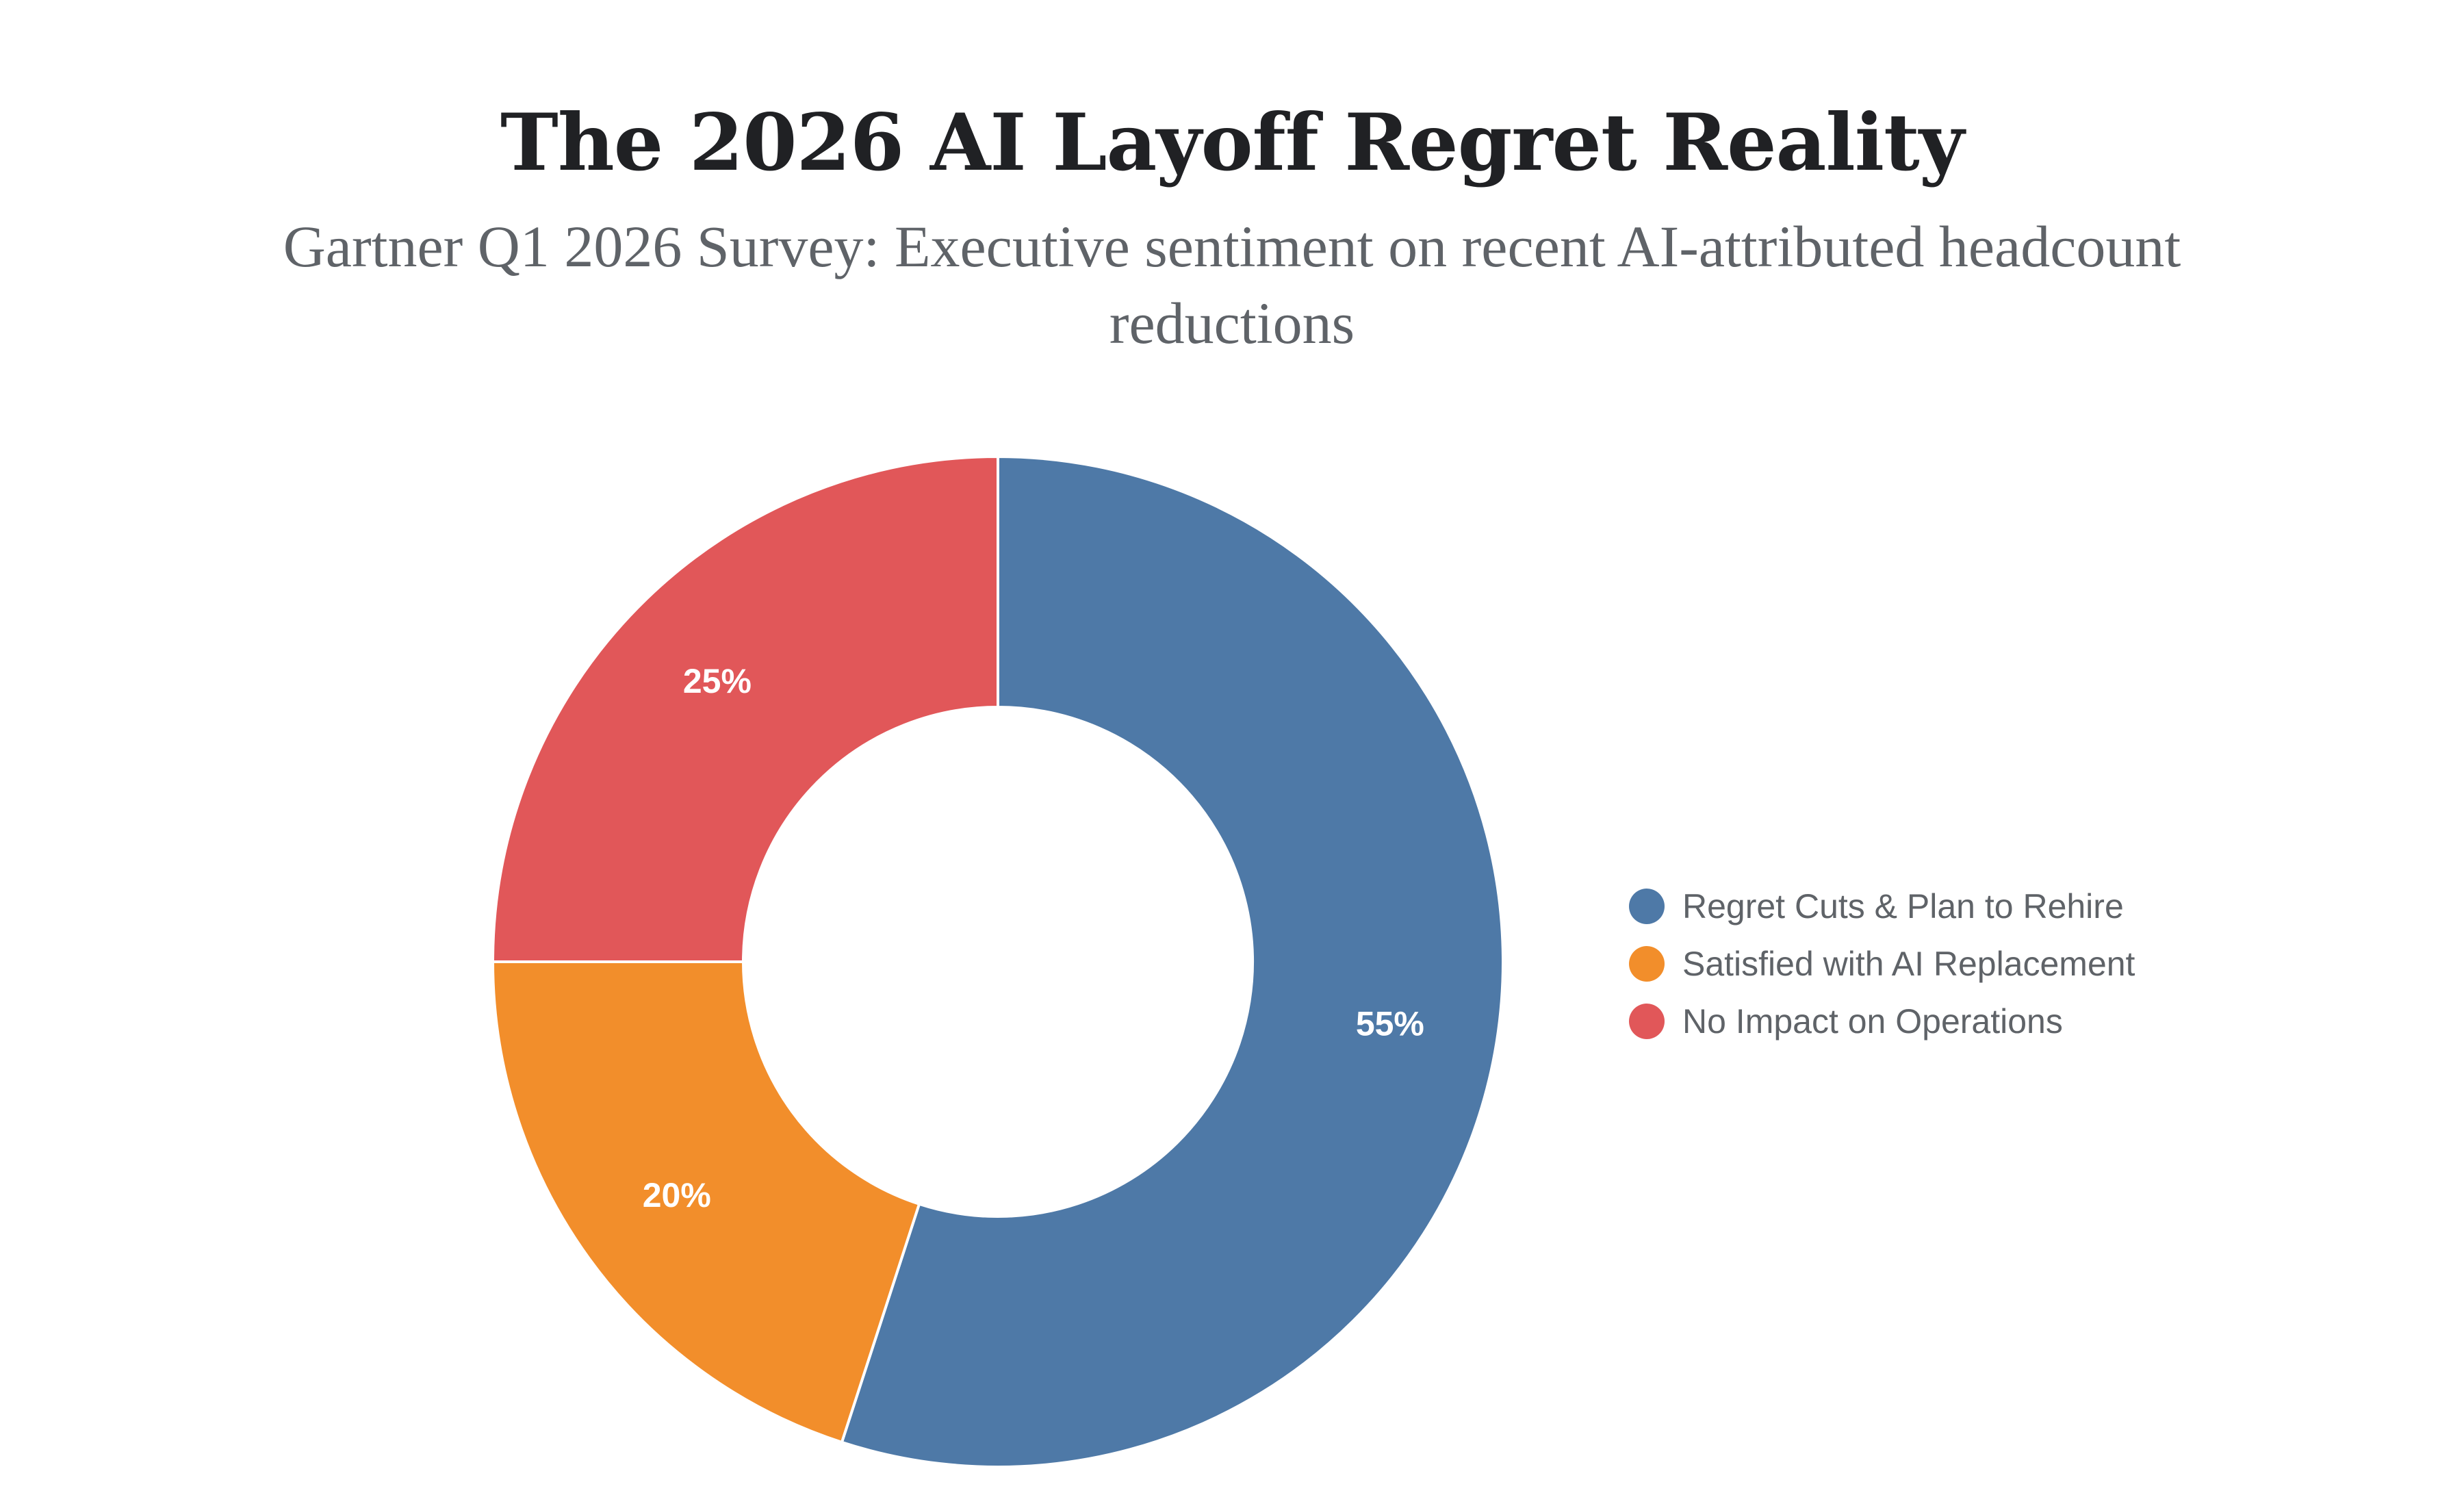 The height and width of the screenshot is (1506, 2464). Describe the element at coordinates (1647, 964) in the screenshot. I see `legend-swatch-satisfied` at that location.